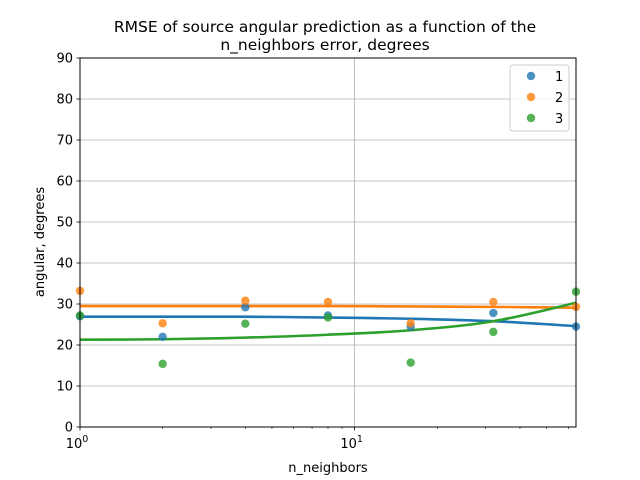  I want to click on legend-label-series-2: 2, so click(559, 98).